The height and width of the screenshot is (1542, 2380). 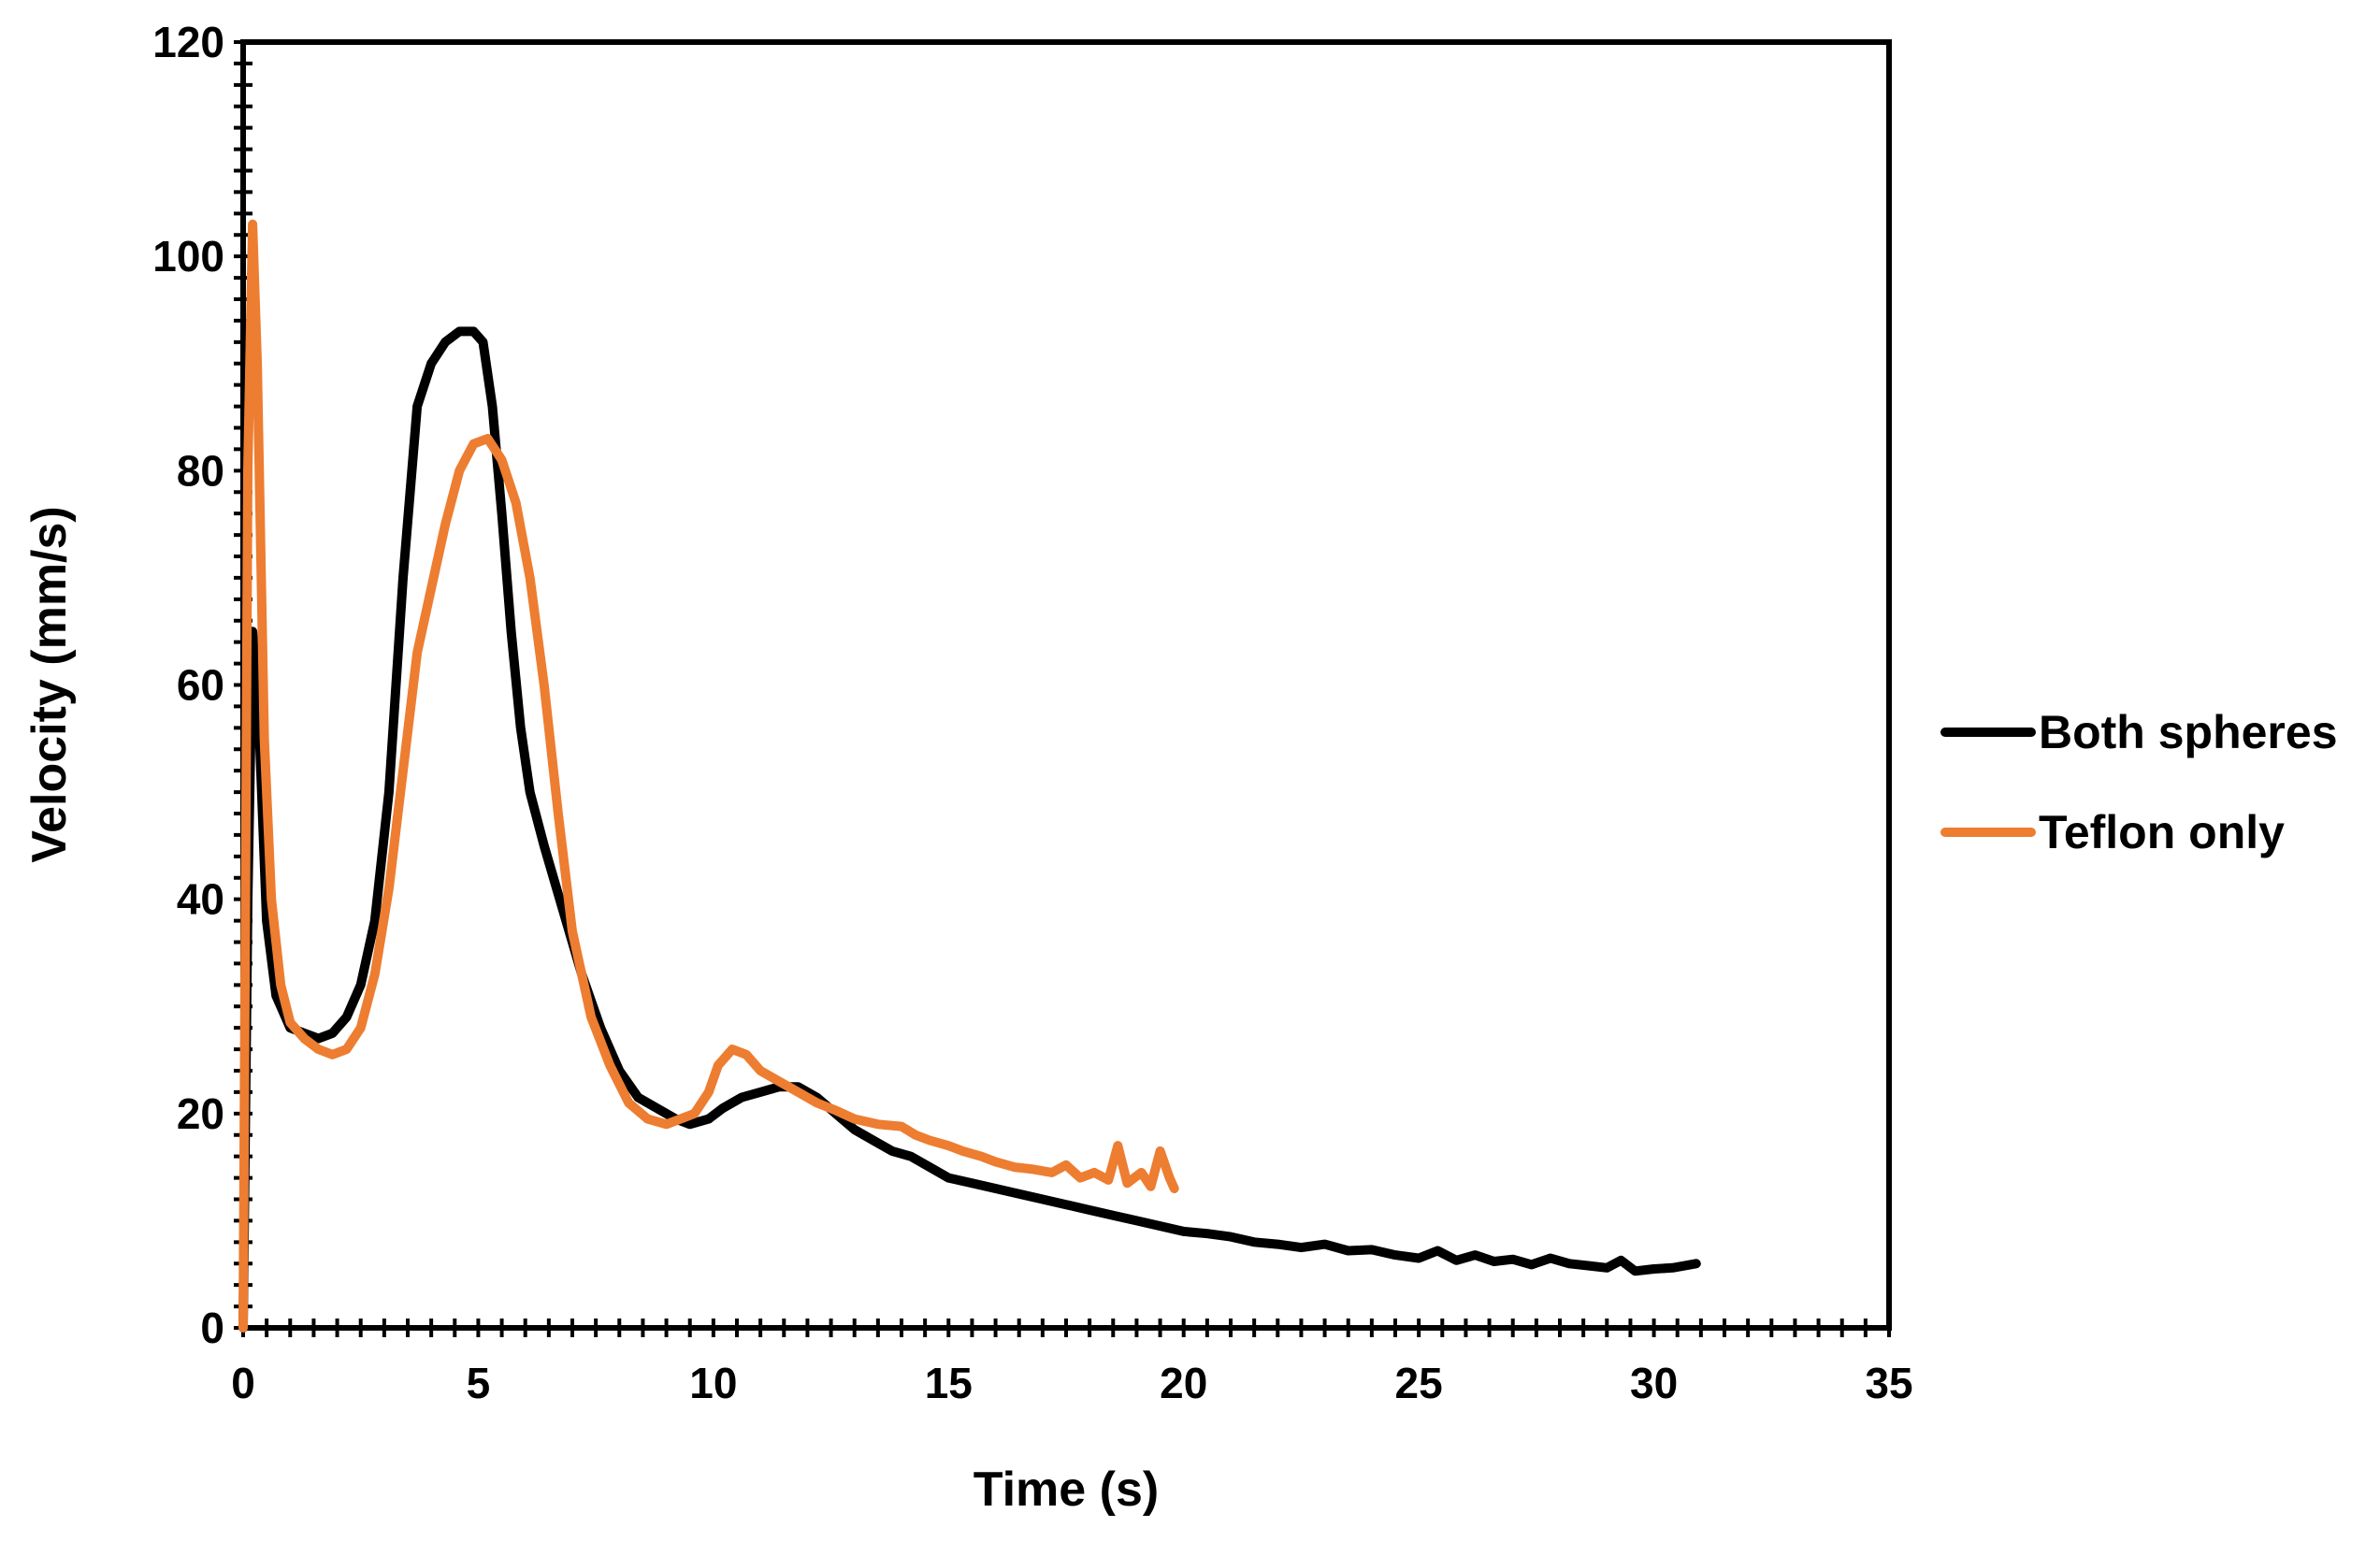 What do you see at coordinates (1066, 1490) in the screenshot?
I see `x-axis-title: Time (s)` at bounding box center [1066, 1490].